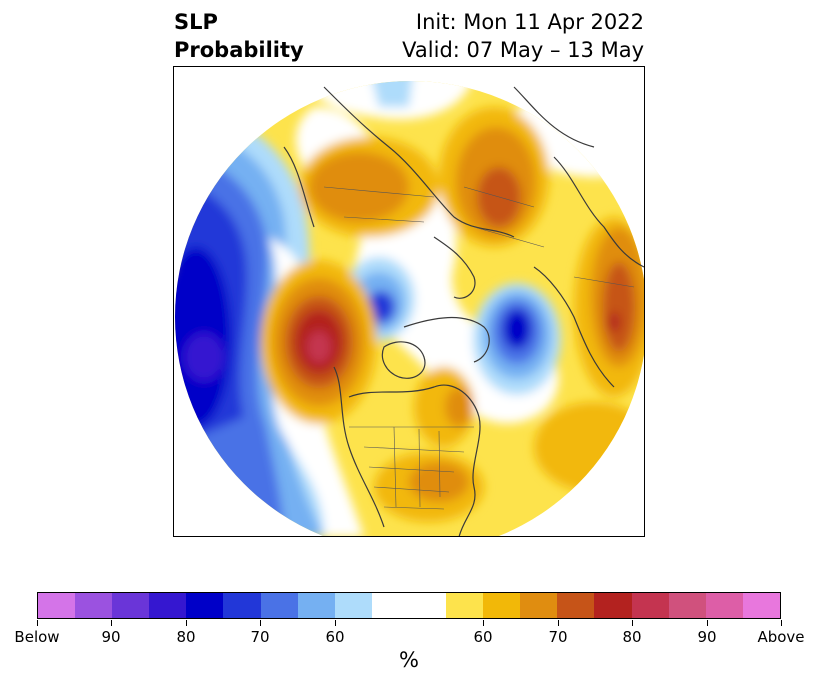 The width and height of the screenshot is (819, 686). I want to click on title-quantity: Probability, so click(239, 50).